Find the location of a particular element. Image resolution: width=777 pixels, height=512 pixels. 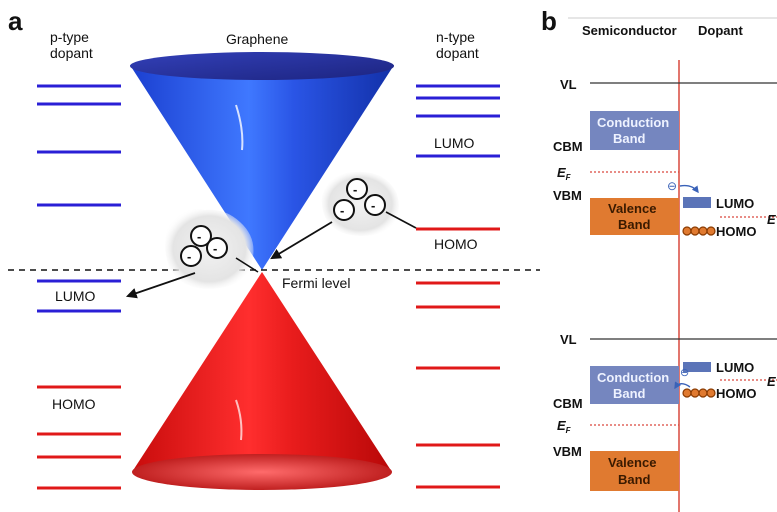

n-homo-label: HOMO is located at coordinates (456, 244).